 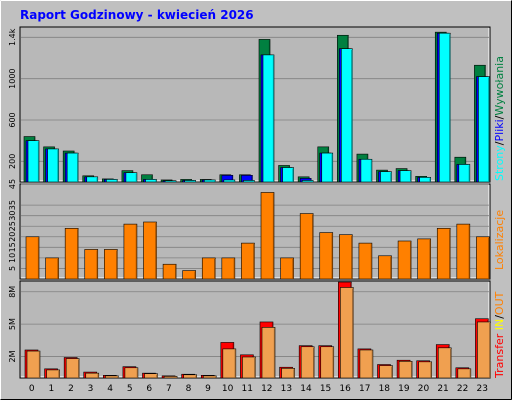 What do you see at coordinates (499, 240) in the screenshot?
I see `legend-lokalizacje: Lokalizacje` at bounding box center [499, 240].